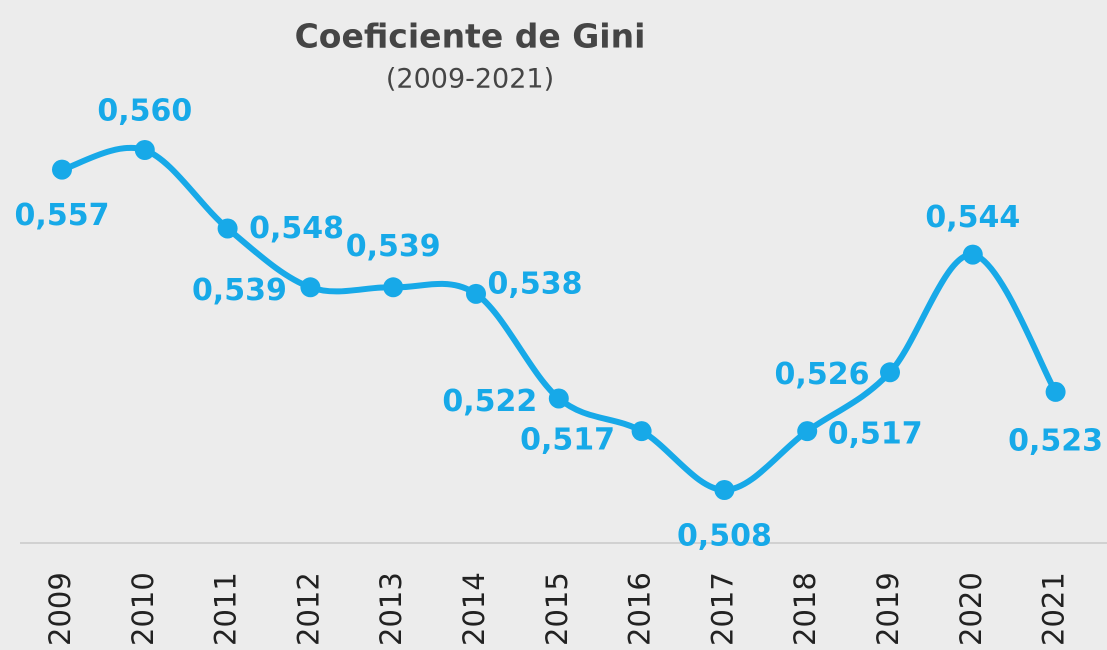 The image size is (1107, 650). What do you see at coordinates (535, 283) in the screenshot?
I see `value-label: 0,538` at bounding box center [535, 283].